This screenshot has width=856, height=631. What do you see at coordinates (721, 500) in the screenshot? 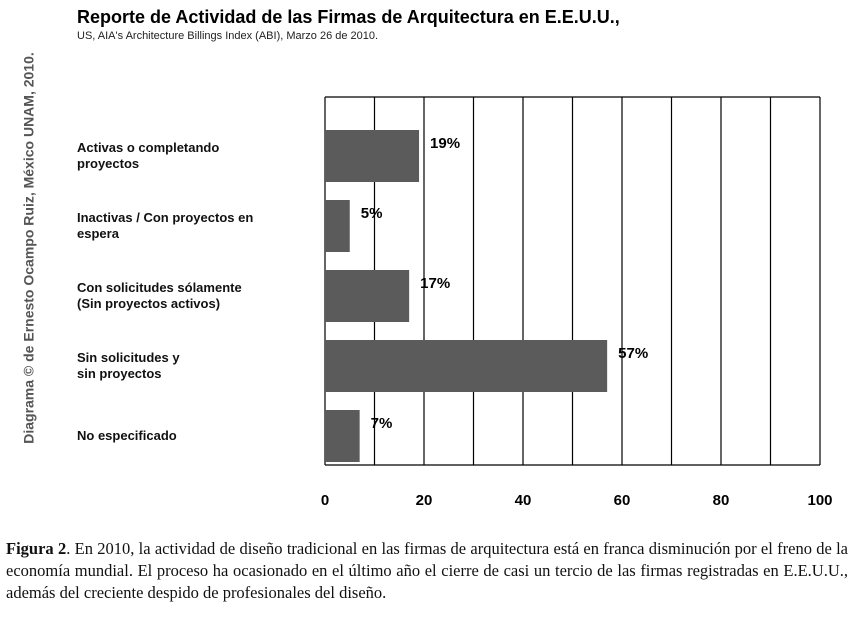
I see `x-tick-label: 80` at bounding box center [721, 500].